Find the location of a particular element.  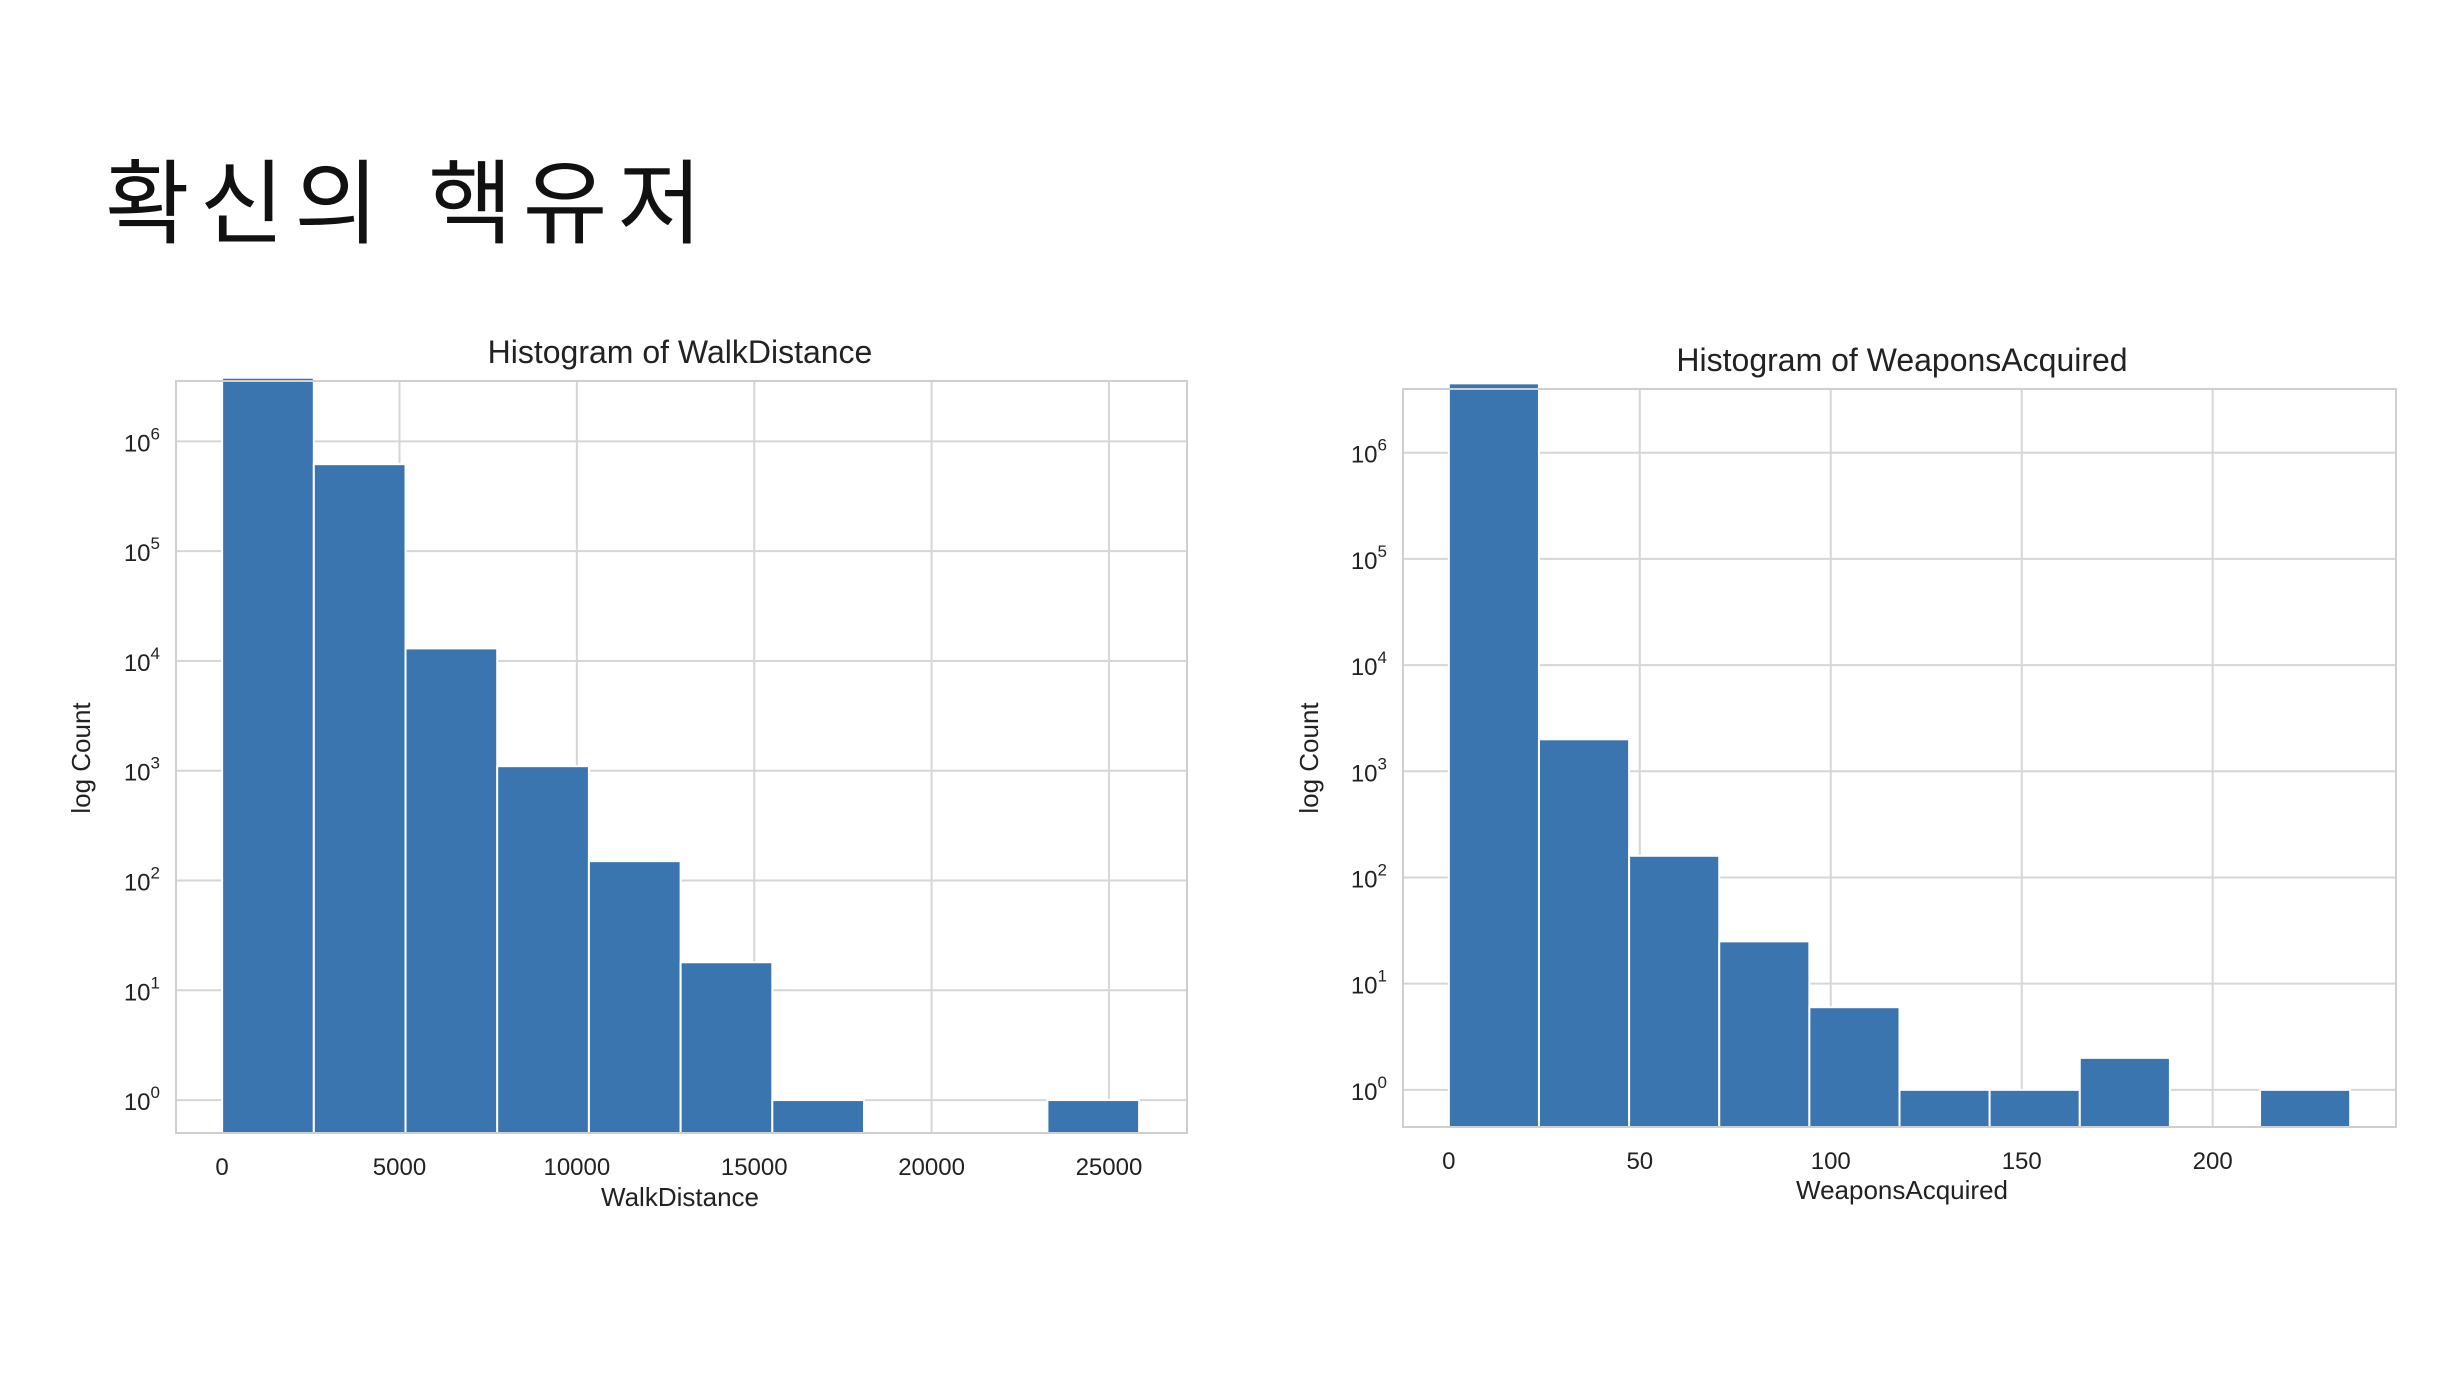

x-tick-label: 10000 is located at coordinates (576, 1167).